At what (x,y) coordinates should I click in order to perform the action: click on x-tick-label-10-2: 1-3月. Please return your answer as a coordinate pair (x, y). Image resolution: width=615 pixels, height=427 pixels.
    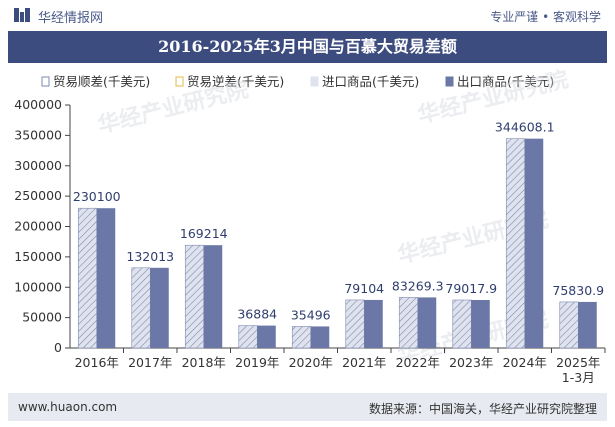
    Looking at the image, I should click on (578, 377).